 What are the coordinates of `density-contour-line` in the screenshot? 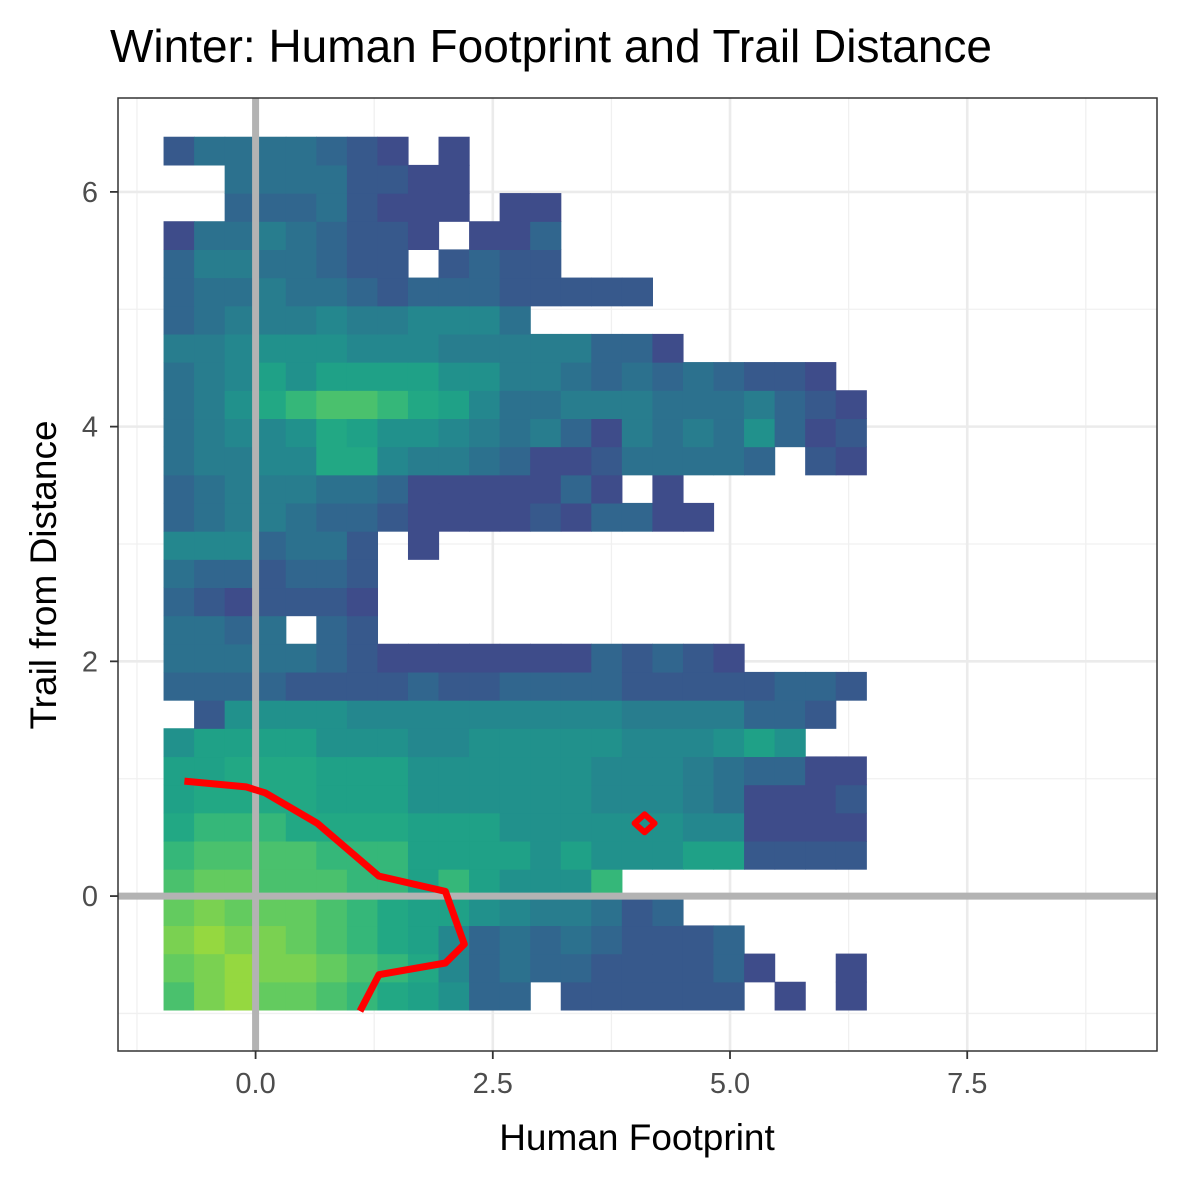 It's located at (326, 895).